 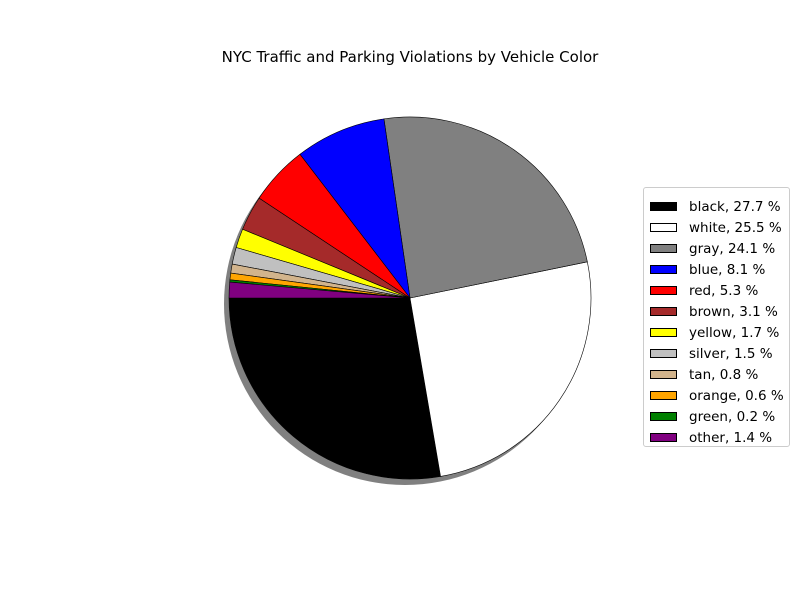 What do you see at coordinates (485, 207) in the screenshot?
I see `pie-slice-gray` at bounding box center [485, 207].